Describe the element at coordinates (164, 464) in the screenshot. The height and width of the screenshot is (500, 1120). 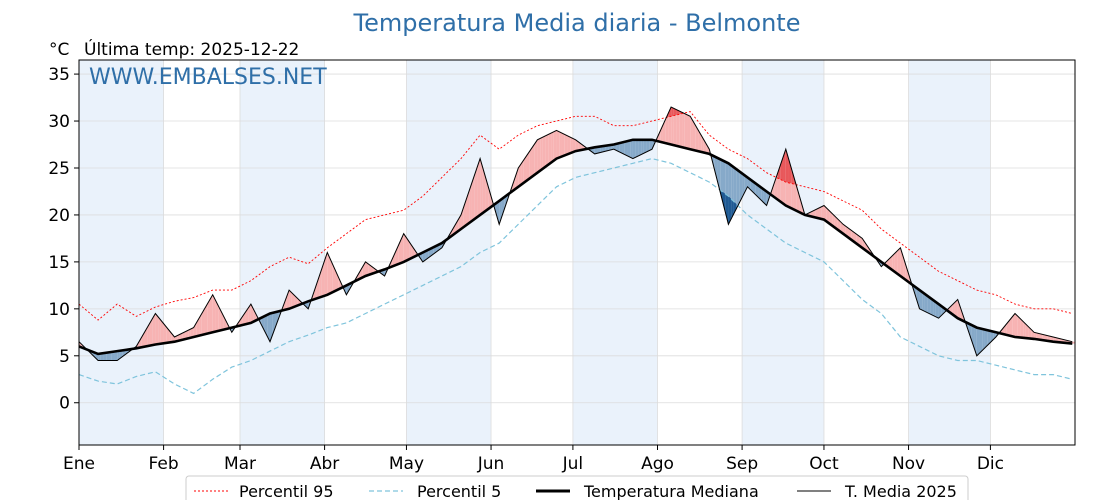
I see `x-tick-label-feb: Feb` at that location.